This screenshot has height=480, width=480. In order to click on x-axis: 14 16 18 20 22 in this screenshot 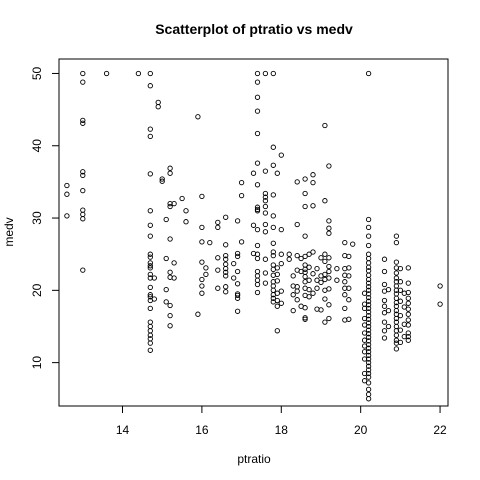, I will do `click(281, 421)`.